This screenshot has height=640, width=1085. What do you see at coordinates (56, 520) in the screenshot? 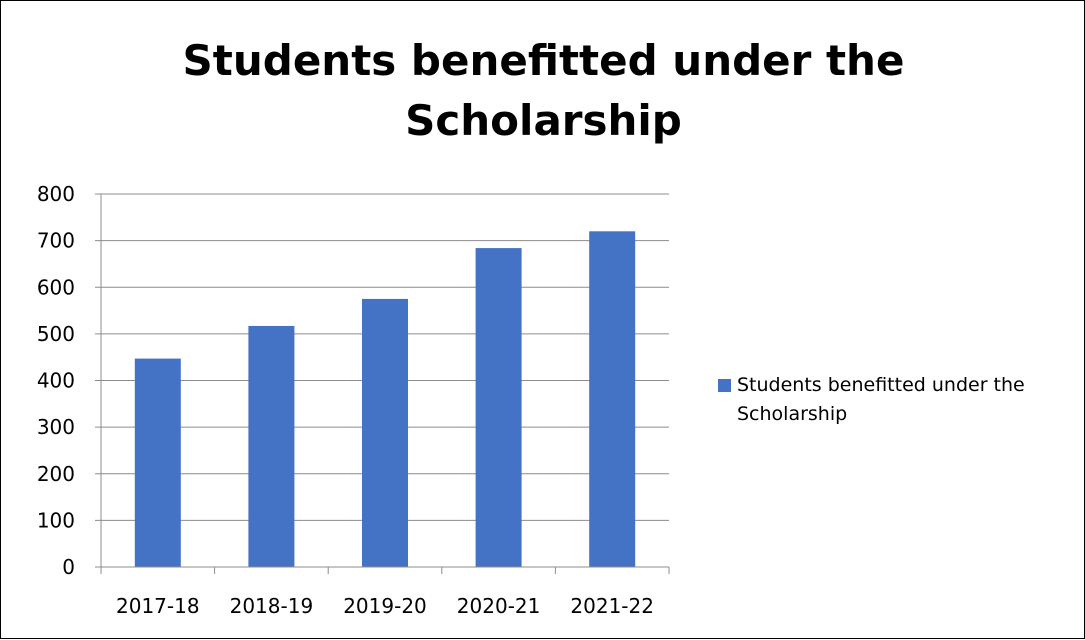
I see `y-tick-label-100: 100` at bounding box center [56, 520].